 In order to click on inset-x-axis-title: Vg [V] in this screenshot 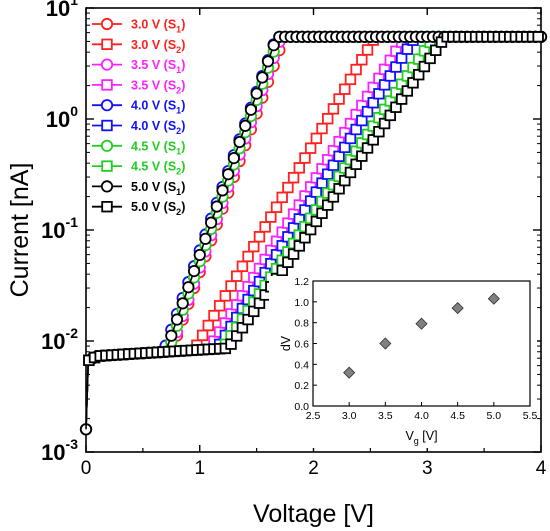, I will do `click(421, 437)`.